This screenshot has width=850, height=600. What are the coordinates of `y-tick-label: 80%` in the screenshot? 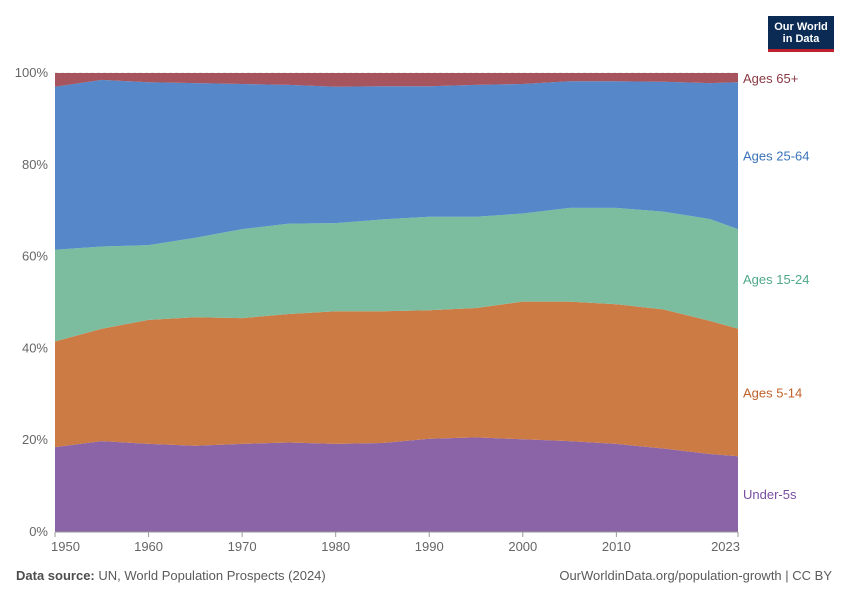 It's located at (35, 164).